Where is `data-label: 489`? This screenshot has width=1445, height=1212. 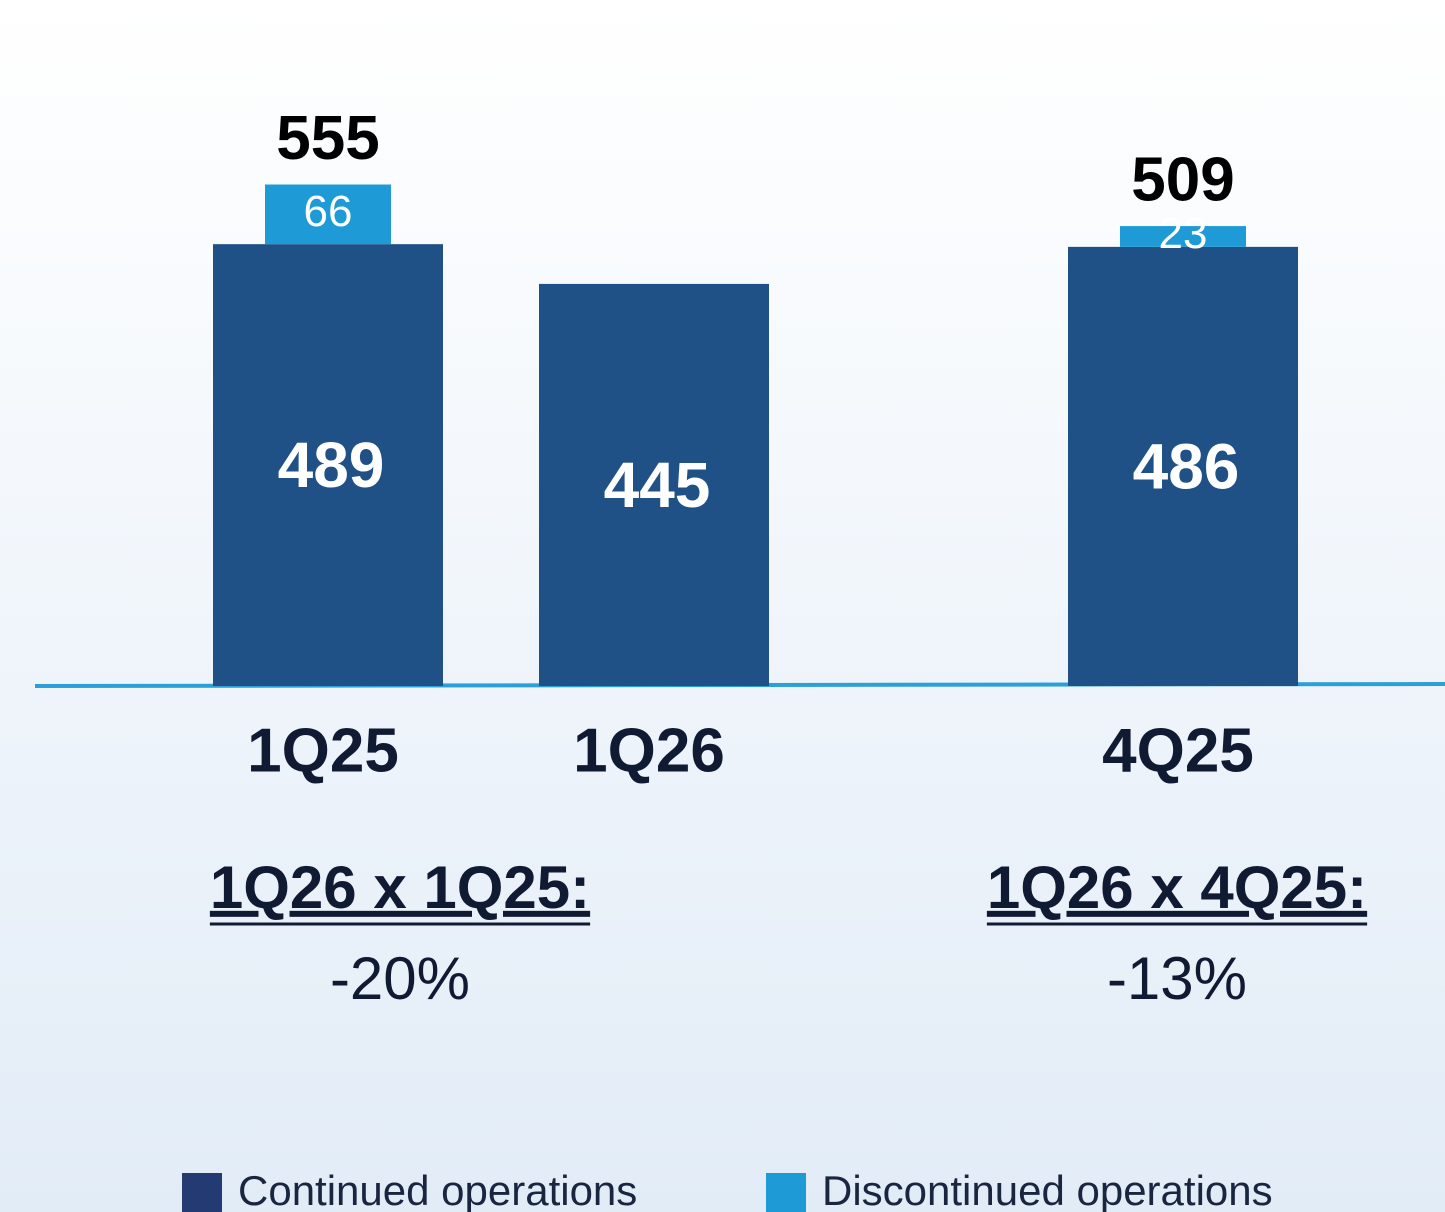 data-label: 489 is located at coordinates (331, 465).